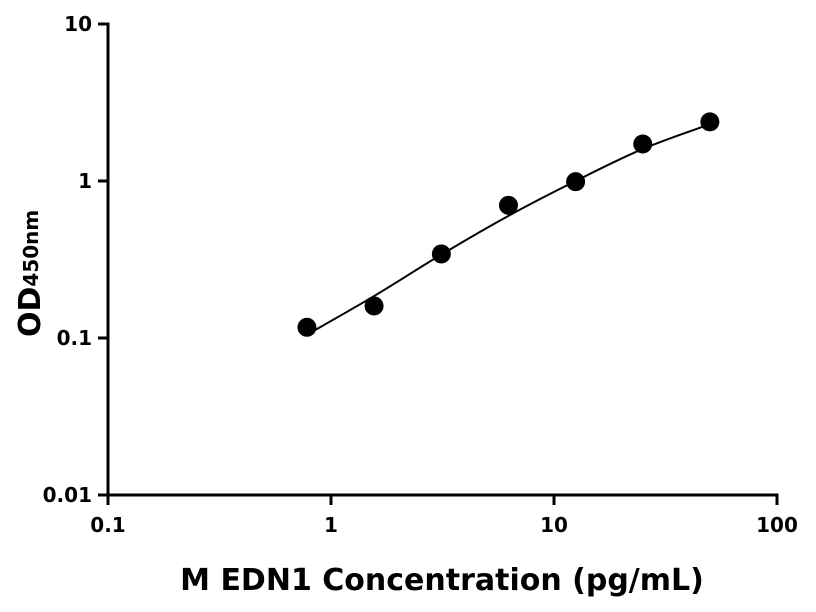 The height and width of the screenshot is (612, 816). Describe the element at coordinates (67, 495) in the screenshot. I see `y-tick-label: 0.01` at that location.